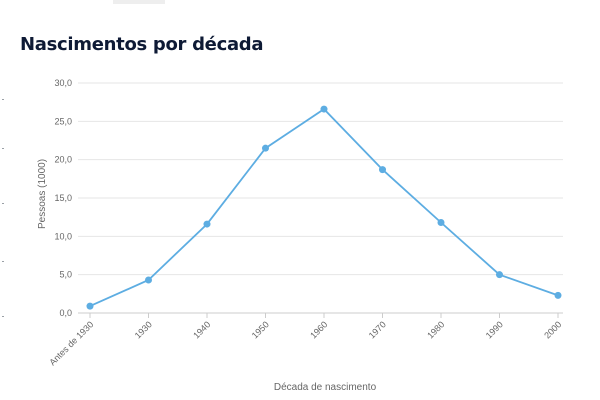 Image resolution: width=600 pixels, height=400 pixels. Describe the element at coordinates (63, 236) in the screenshot. I see `y-tick-label: 10,0` at that location.